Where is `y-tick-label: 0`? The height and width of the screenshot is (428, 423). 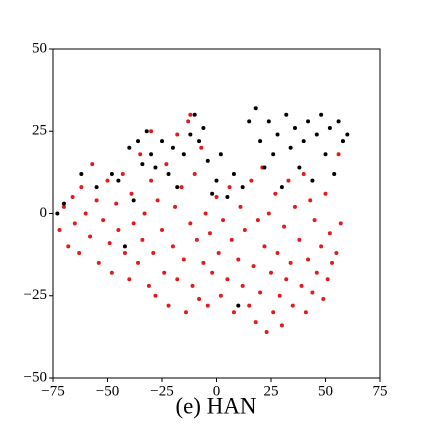
y-tick-label: 0 is located at coordinates (44, 213).